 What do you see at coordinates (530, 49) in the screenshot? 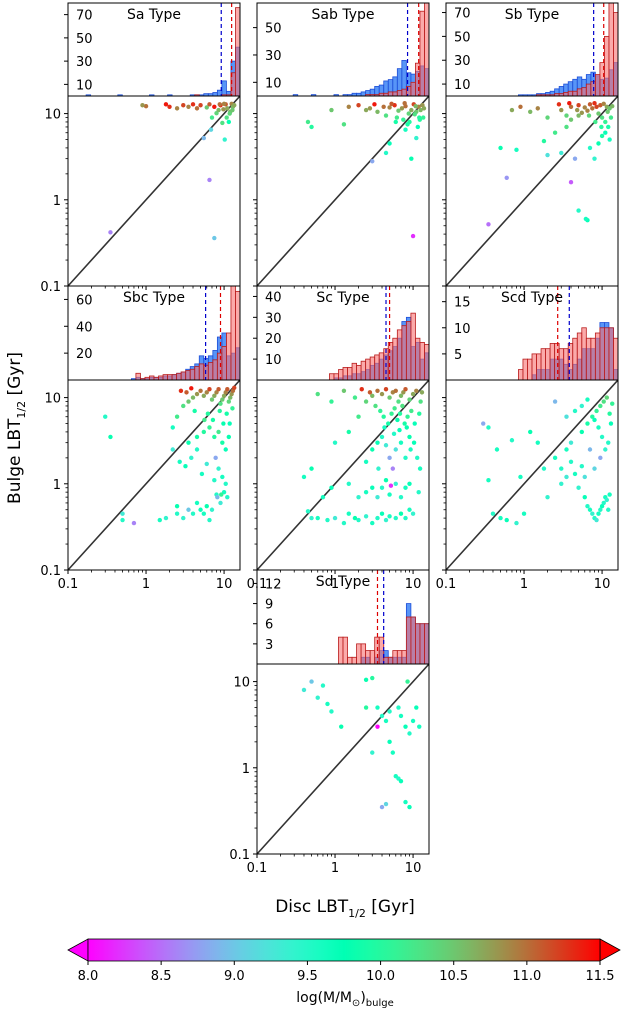
I see `histogram: 10 30 50 70` at bounding box center [530, 49].